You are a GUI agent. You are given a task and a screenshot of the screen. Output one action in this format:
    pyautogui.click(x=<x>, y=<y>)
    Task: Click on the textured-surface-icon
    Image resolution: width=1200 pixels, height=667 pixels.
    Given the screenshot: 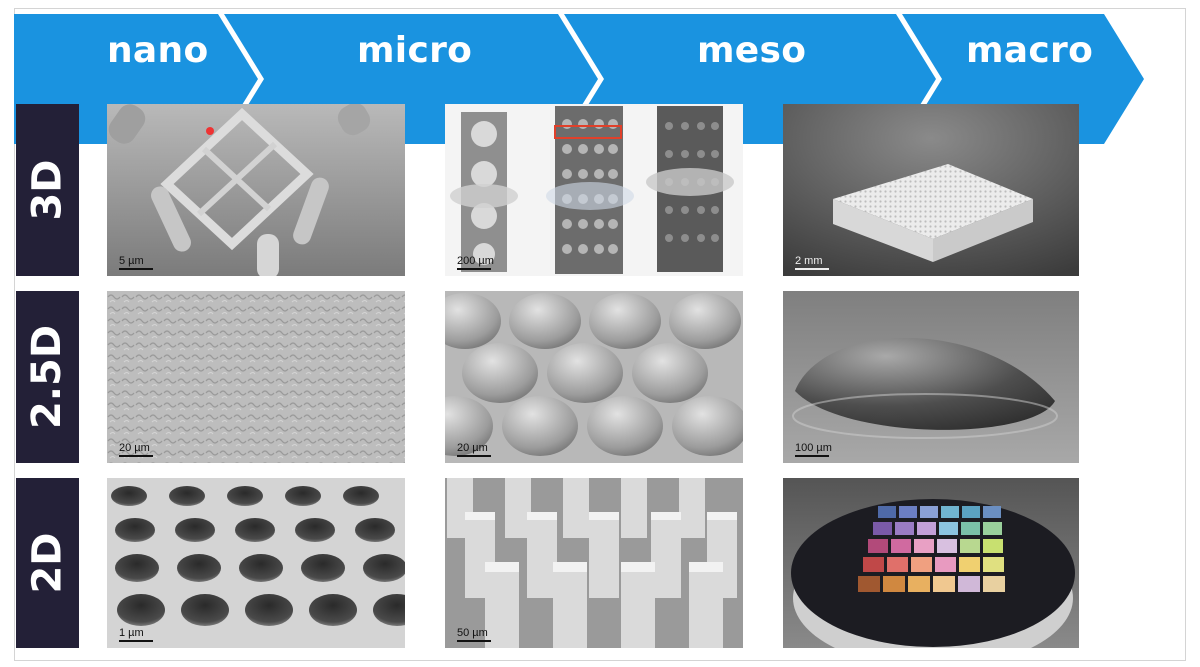 What is the action you would take?
    pyautogui.click(x=256, y=377)
    